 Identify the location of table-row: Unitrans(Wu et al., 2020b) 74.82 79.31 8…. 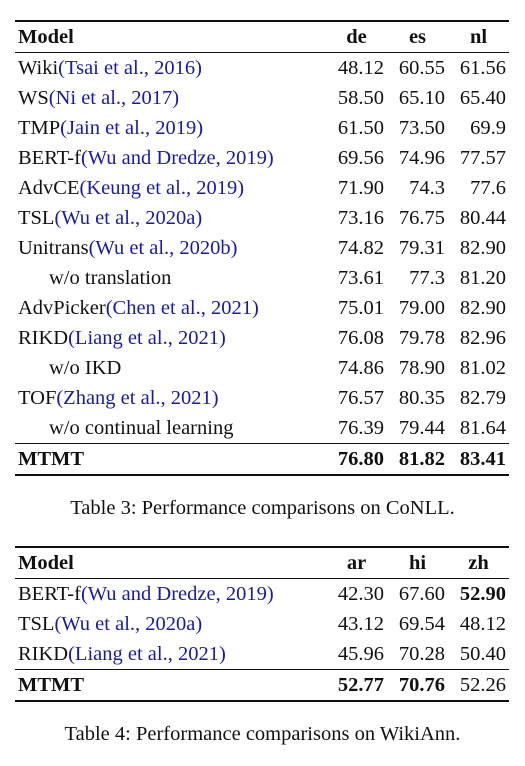
(262, 248).